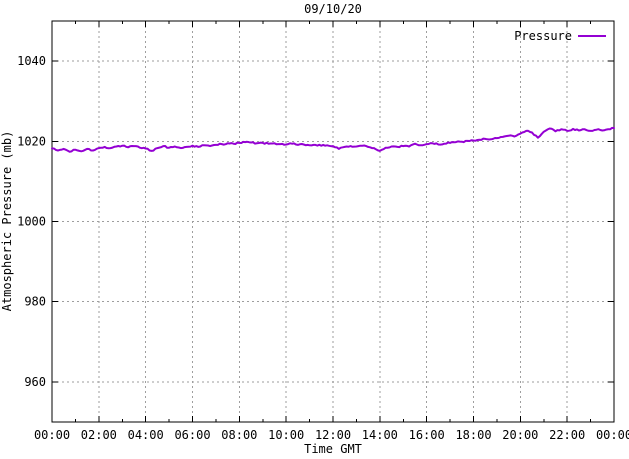 The height and width of the screenshot is (459, 629). I want to click on x-tick-label: 08:00, so click(239, 435).